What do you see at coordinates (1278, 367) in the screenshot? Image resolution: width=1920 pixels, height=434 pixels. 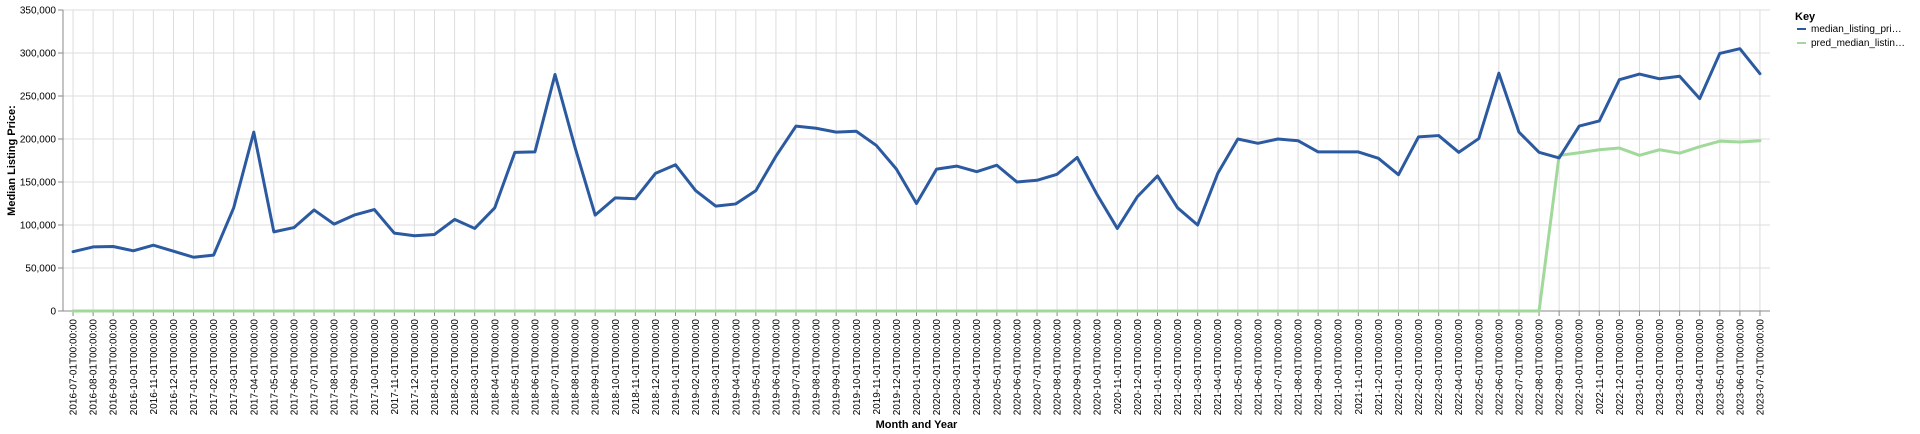 I see `x-tick-label: 2021-07-01T00:00:00` at bounding box center [1278, 367].